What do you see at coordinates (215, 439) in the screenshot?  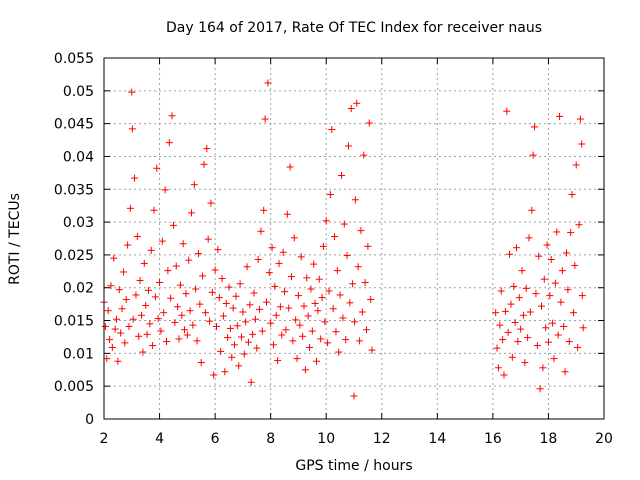 I see `x-tick-label: 6` at bounding box center [215, 439].